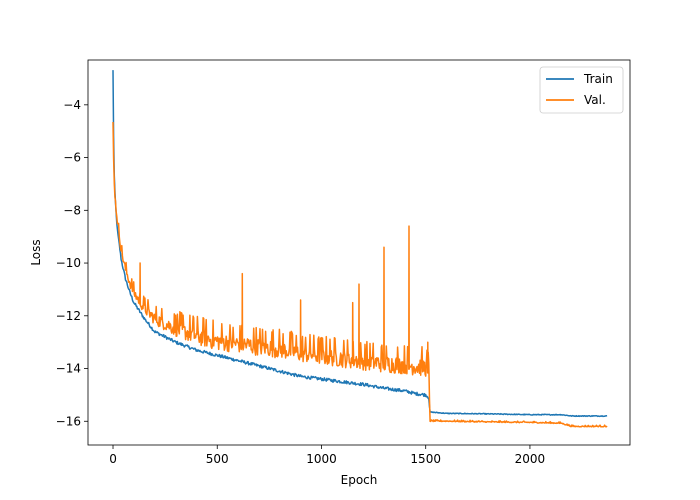 This screenshot has width=700, height=500. What do you see at coordinates (68, 421) in the screenshot?
I see `y-tick-label: −16` at bounding box center [68, 421].